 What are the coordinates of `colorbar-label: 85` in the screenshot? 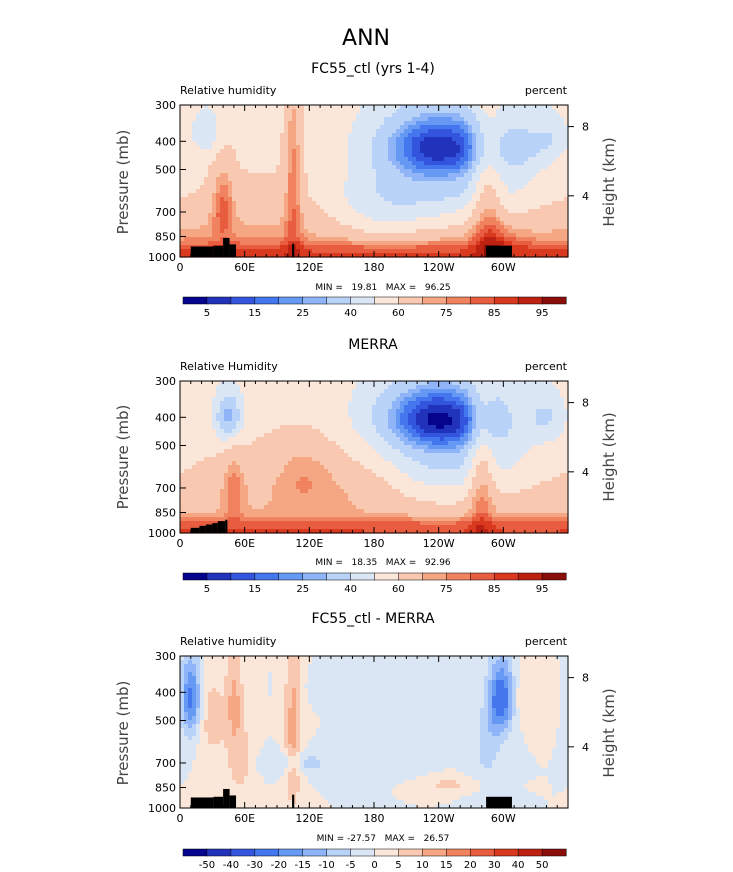 It's located at (494, 313).